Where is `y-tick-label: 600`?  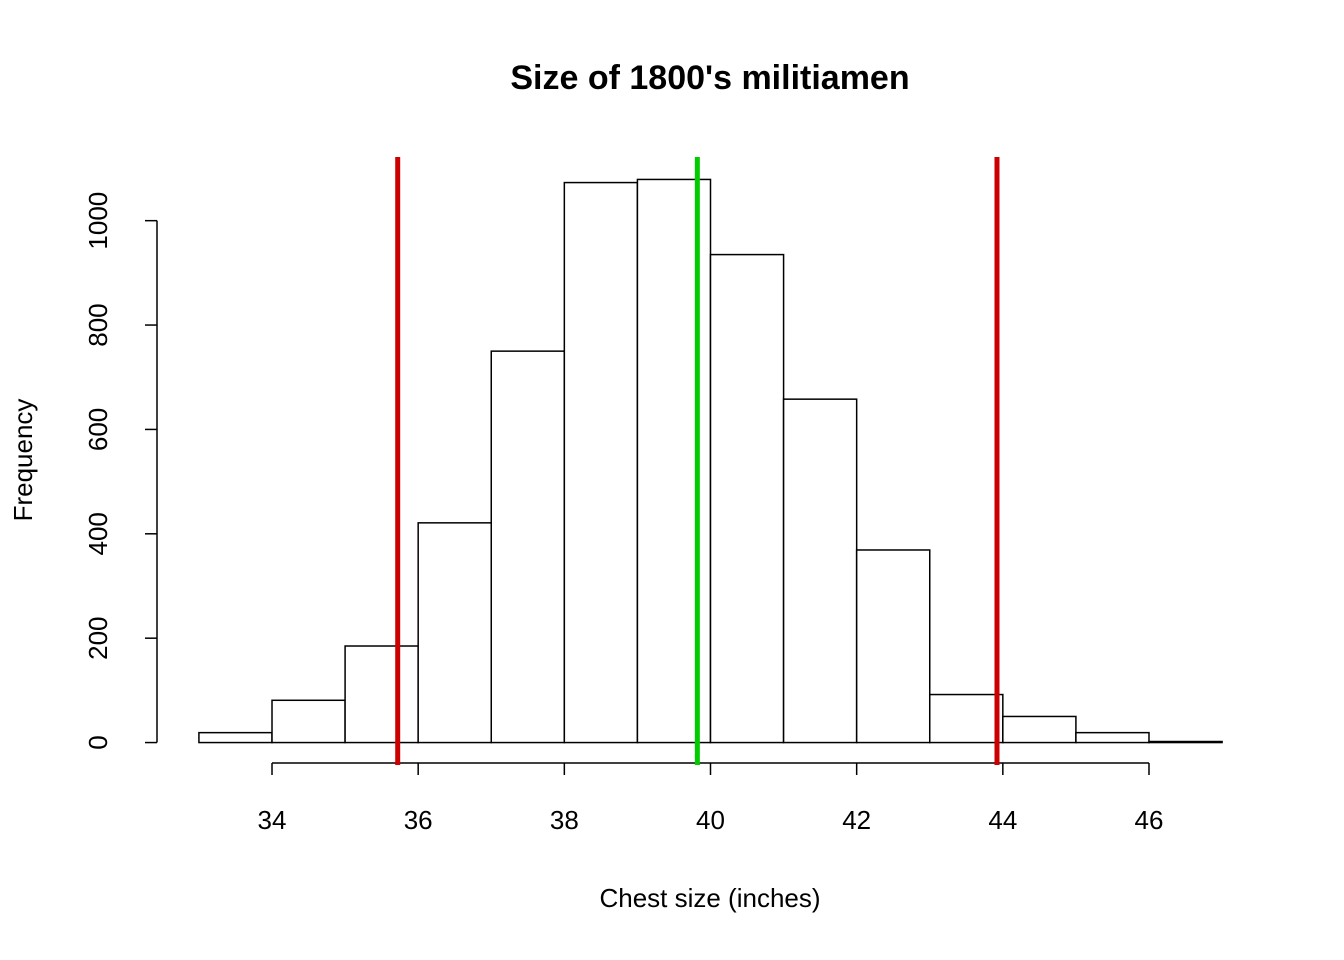
y-tick-label: 600 is located at coordinates (98, 429).